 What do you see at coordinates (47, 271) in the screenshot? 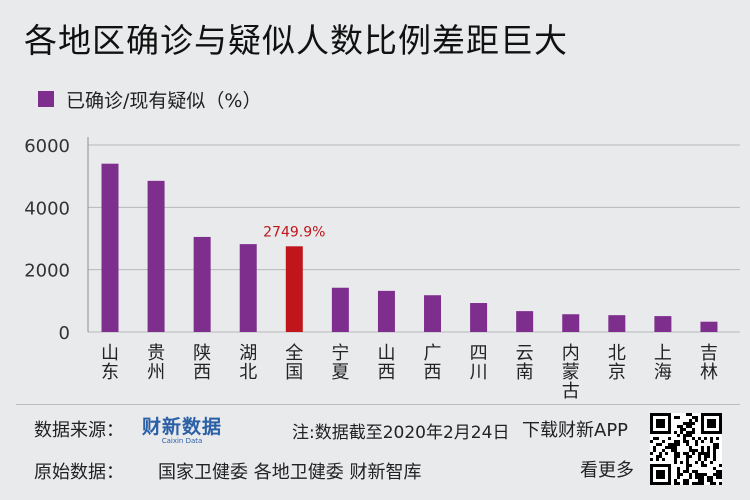
I see `y-tick-label: 2000` at bounding box center [47, 271].